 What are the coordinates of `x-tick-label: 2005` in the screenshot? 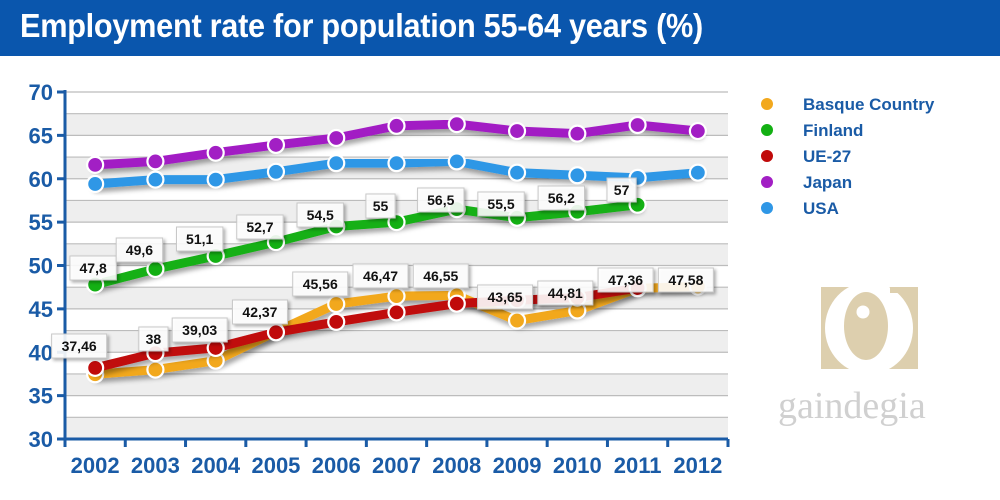 It's located at (275, 465).